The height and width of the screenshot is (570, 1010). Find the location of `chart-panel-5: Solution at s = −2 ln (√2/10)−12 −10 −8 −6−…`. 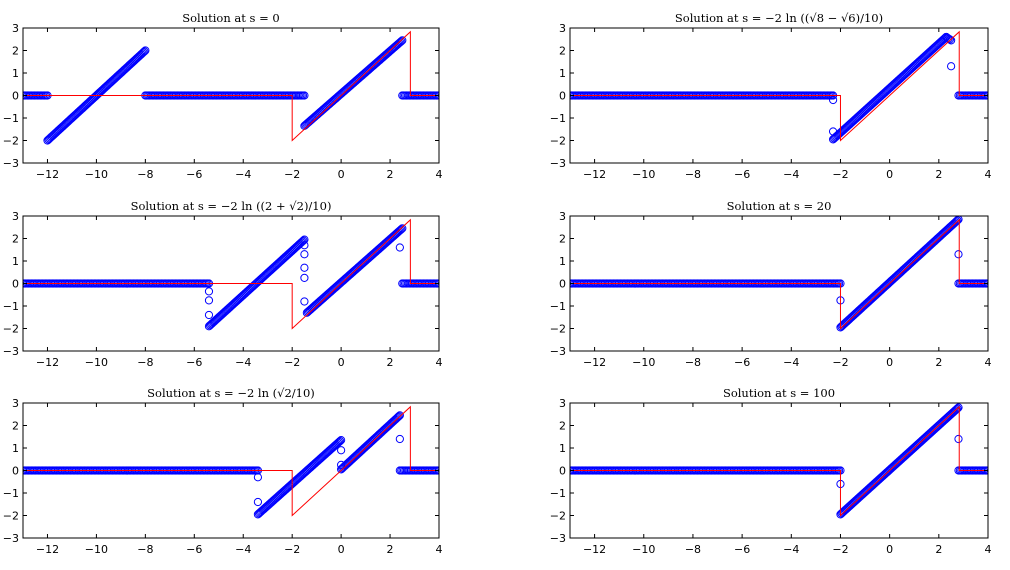

chart-panel-5: Solution at s = −2 ln (√2/10)−12 −10 −8 −6−… is located at coordinates (223, 471).